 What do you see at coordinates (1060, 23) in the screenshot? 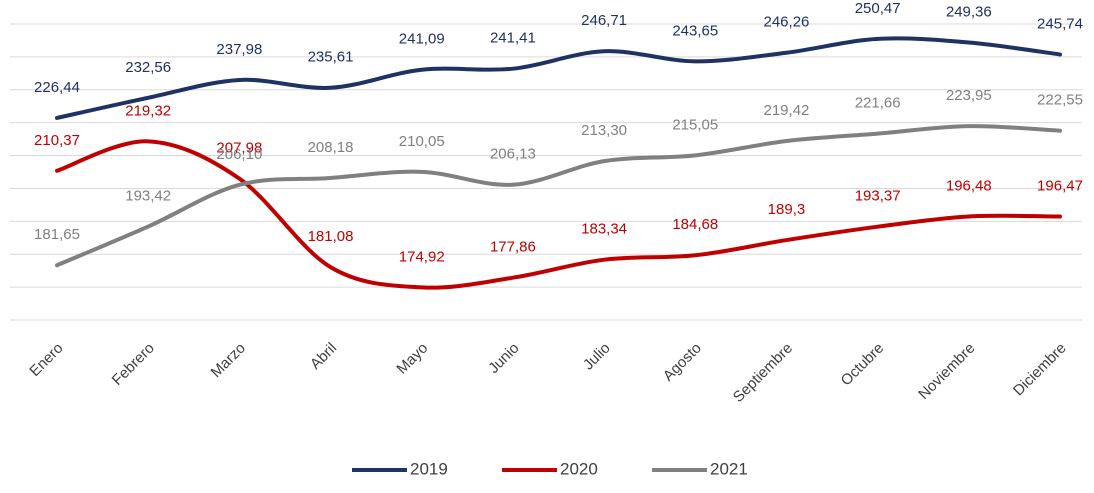
I see `data-label: 245,74` at bounding box center [1060, 23].